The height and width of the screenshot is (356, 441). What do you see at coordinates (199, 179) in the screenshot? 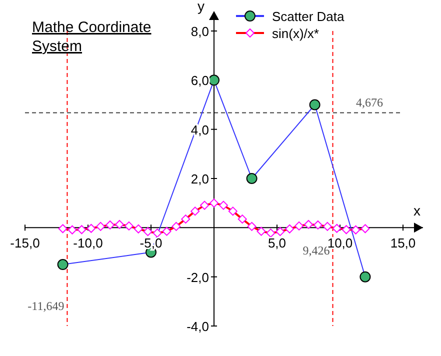
I see `y-tick-label: 2,0` at bounding box center [199, 179].